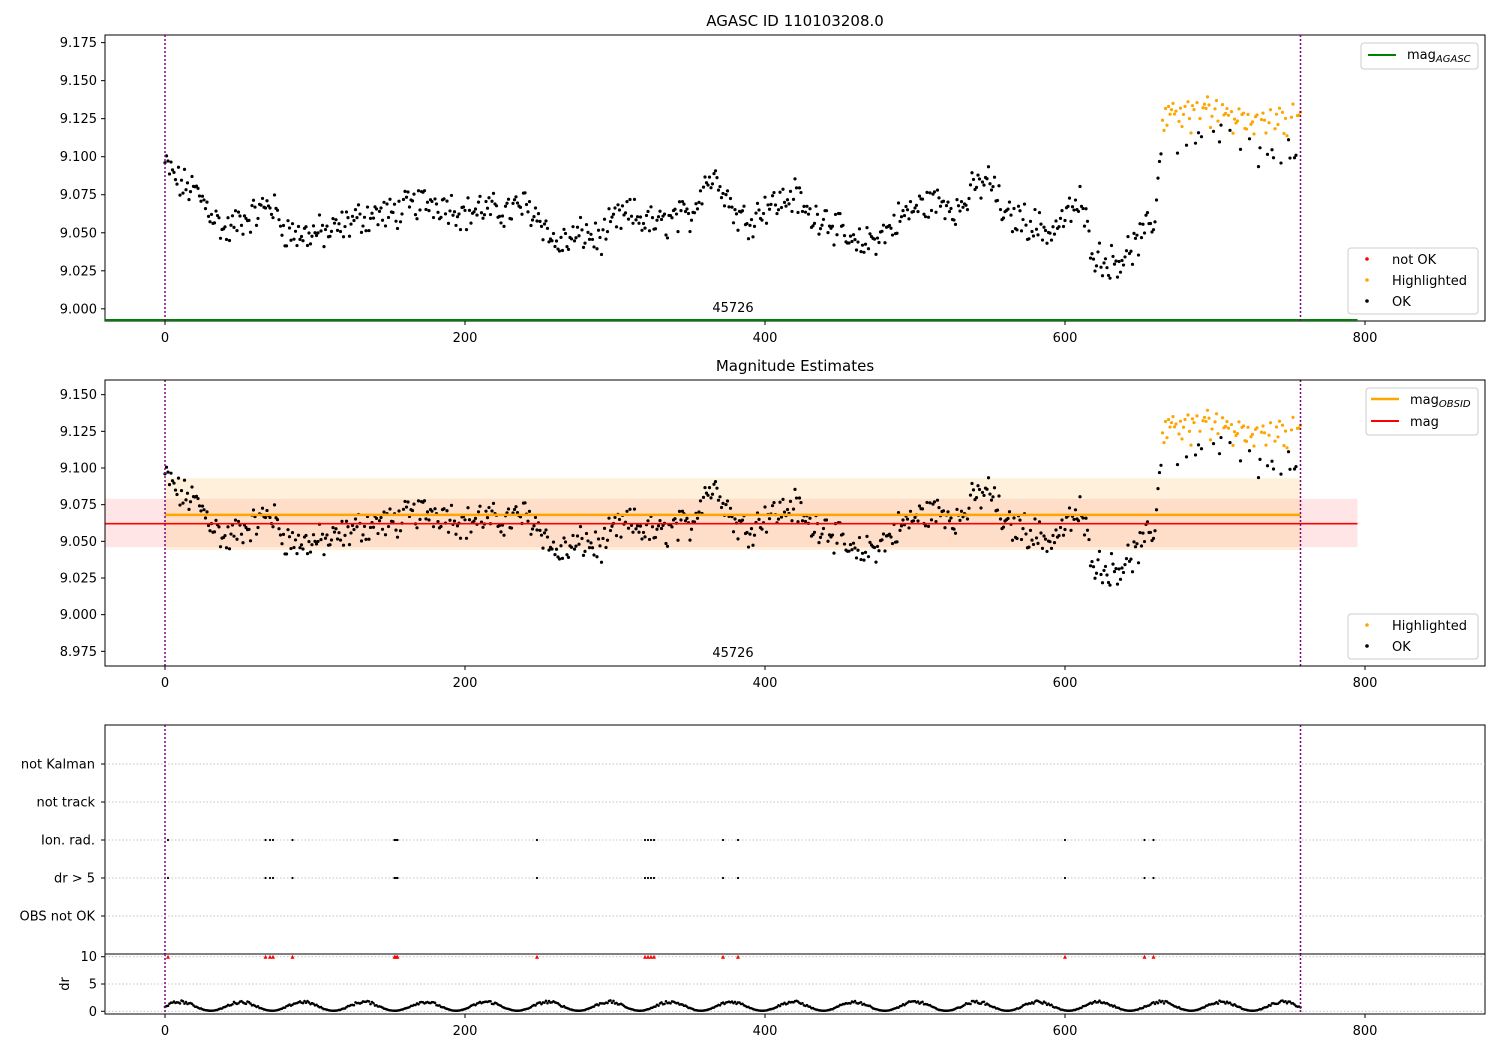  I want to click on y-tick-label: 9.150, so click(78, 81).